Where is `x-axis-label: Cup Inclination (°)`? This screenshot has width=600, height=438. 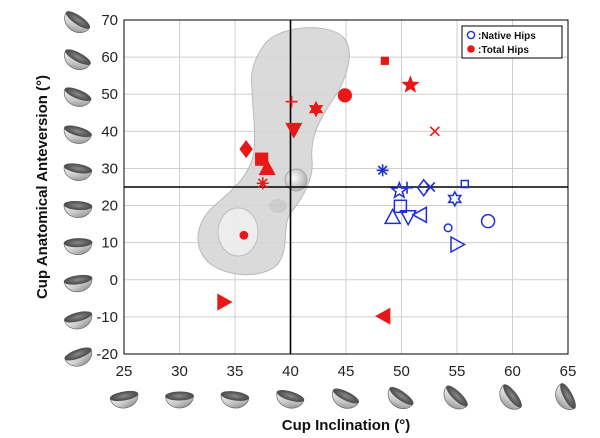 x-axis-label: Cup Inclination (°) is located at coordinates (346, 425).